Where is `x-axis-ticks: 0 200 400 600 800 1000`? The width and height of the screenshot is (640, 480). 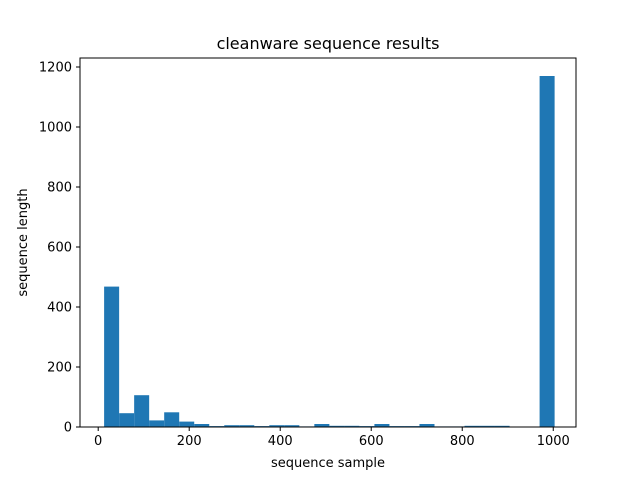
x-axis-ticks: 0 200 400 600 800 1000 is located at coordinates (332, 438).